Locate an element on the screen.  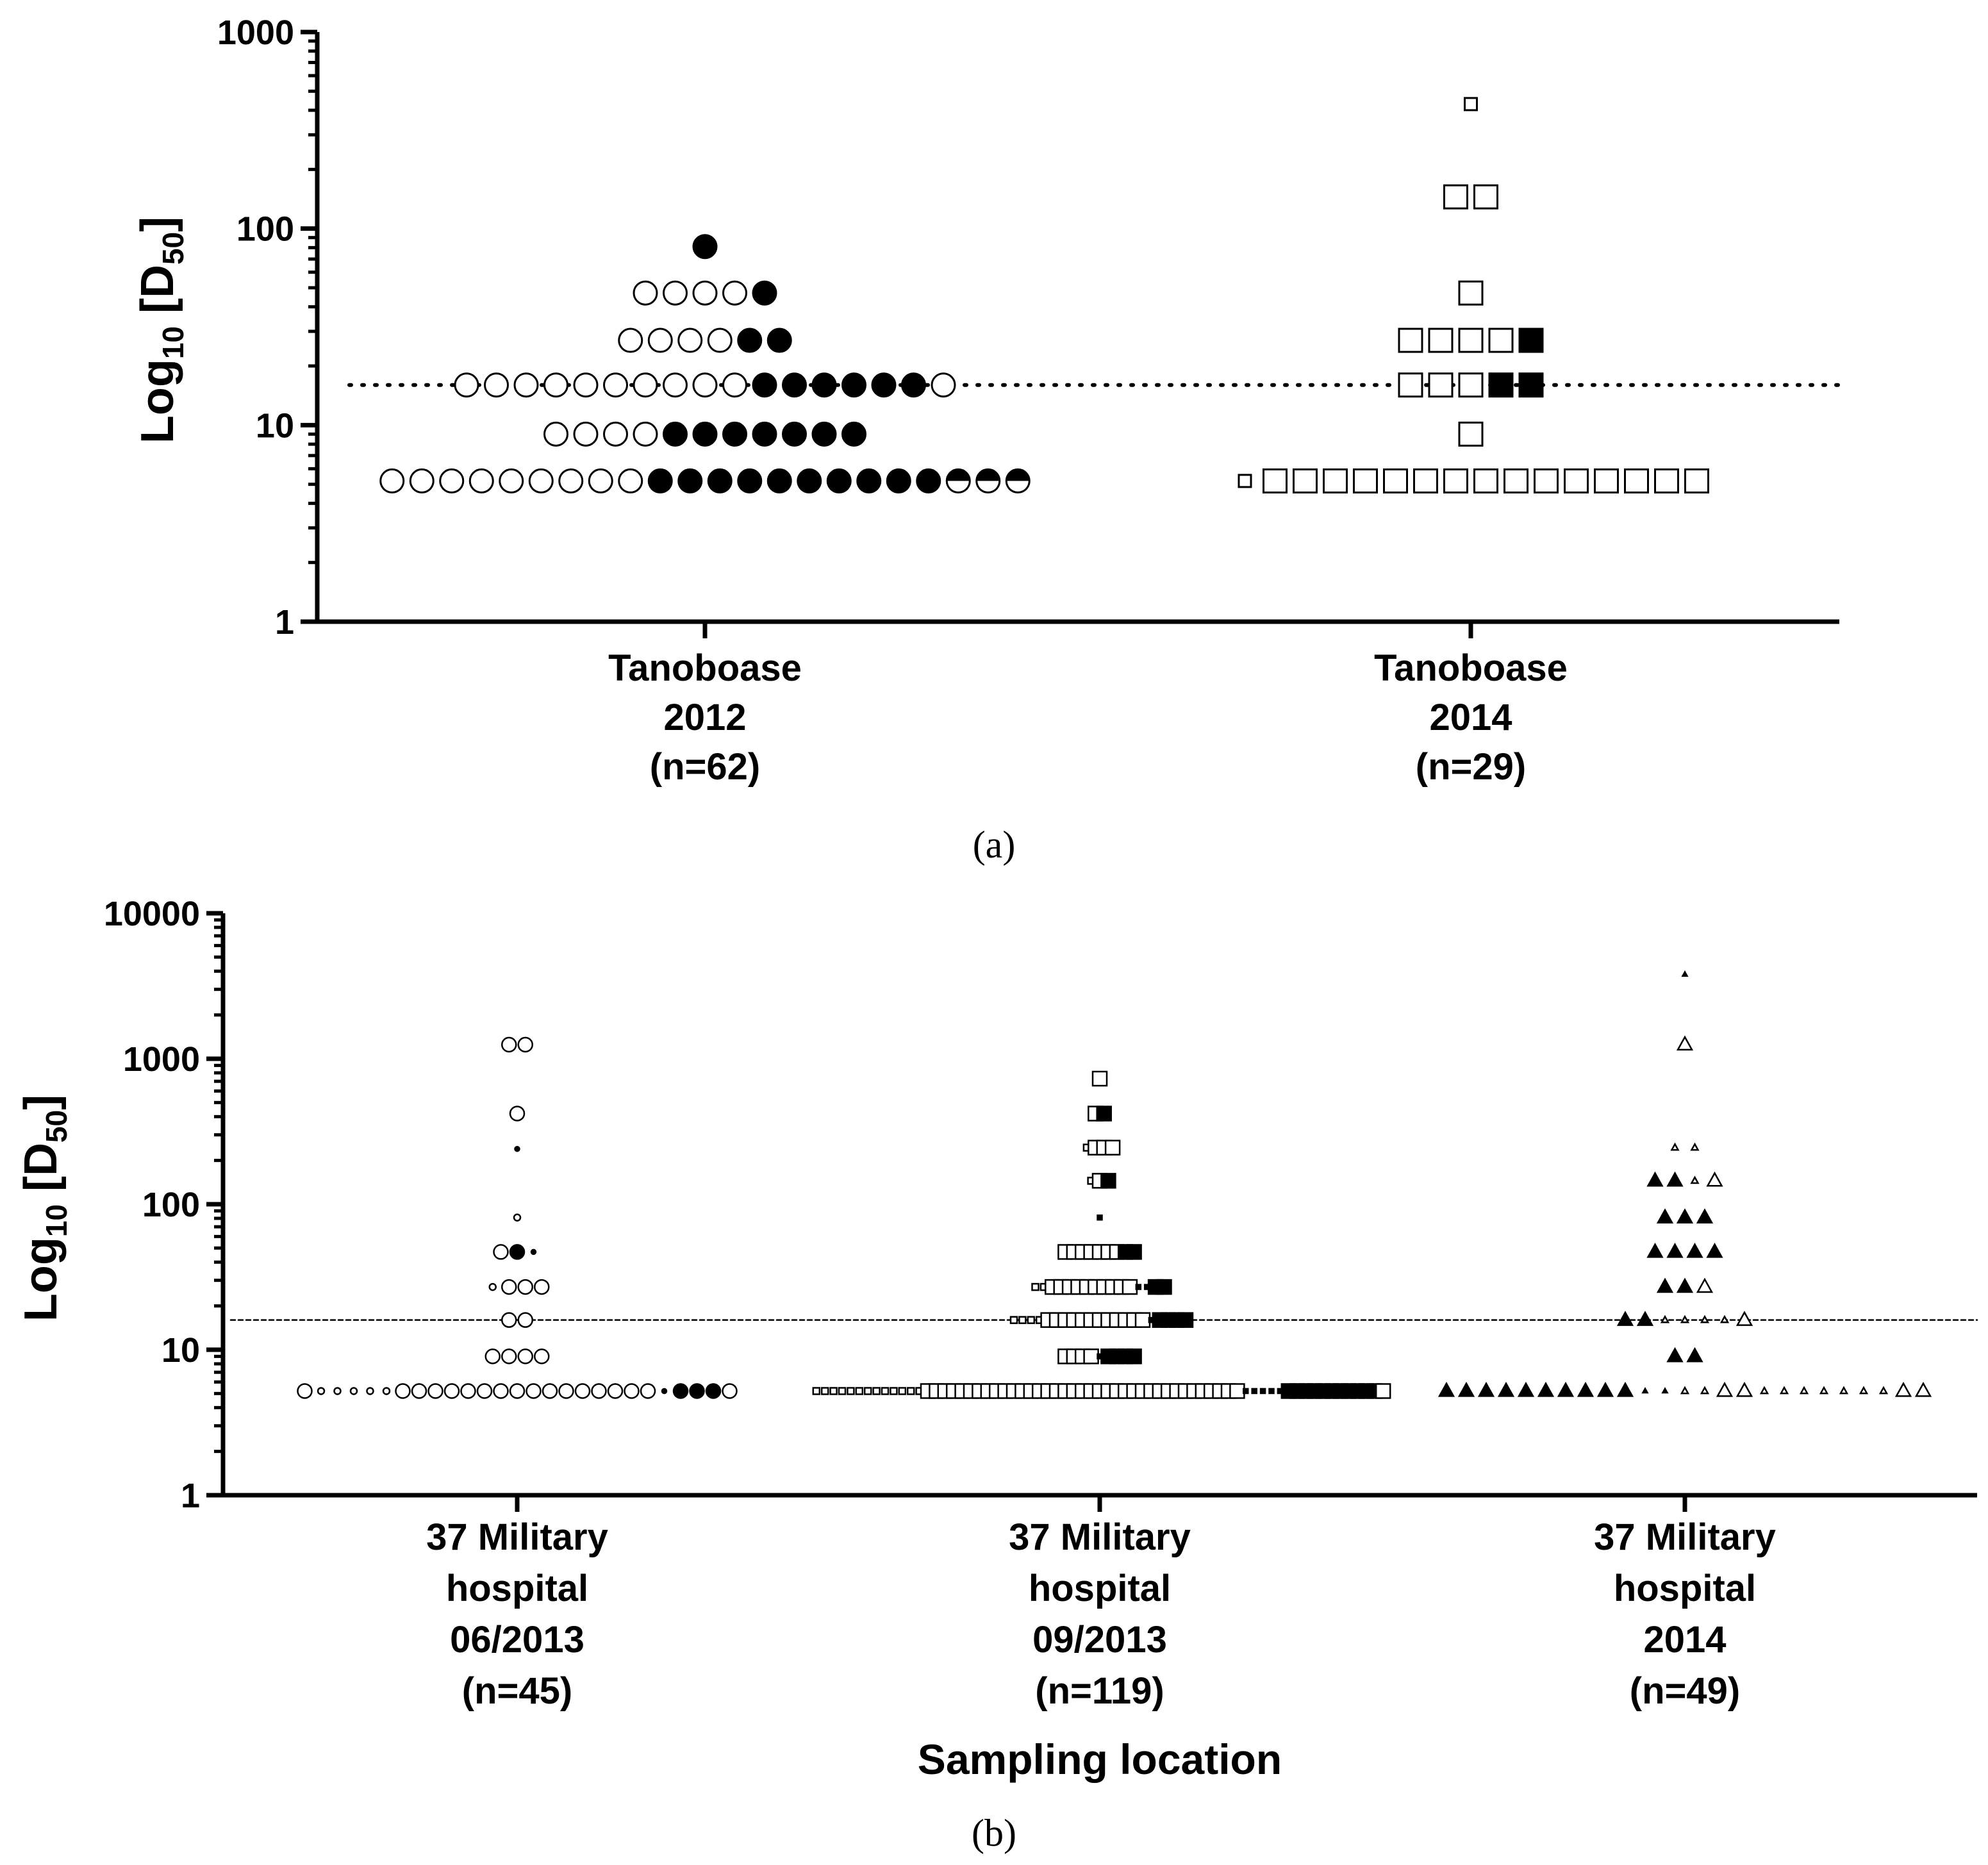
panel-a-y-axis-label: Log10 [D50] is located at coordinates (161, 330).